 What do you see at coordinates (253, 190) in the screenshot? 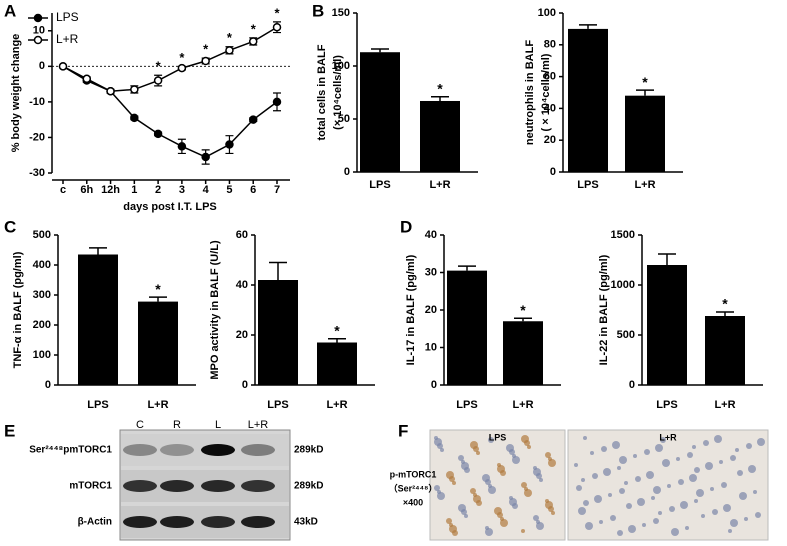
I see `x-tick-label: 6` at bounding box center [253, 190].